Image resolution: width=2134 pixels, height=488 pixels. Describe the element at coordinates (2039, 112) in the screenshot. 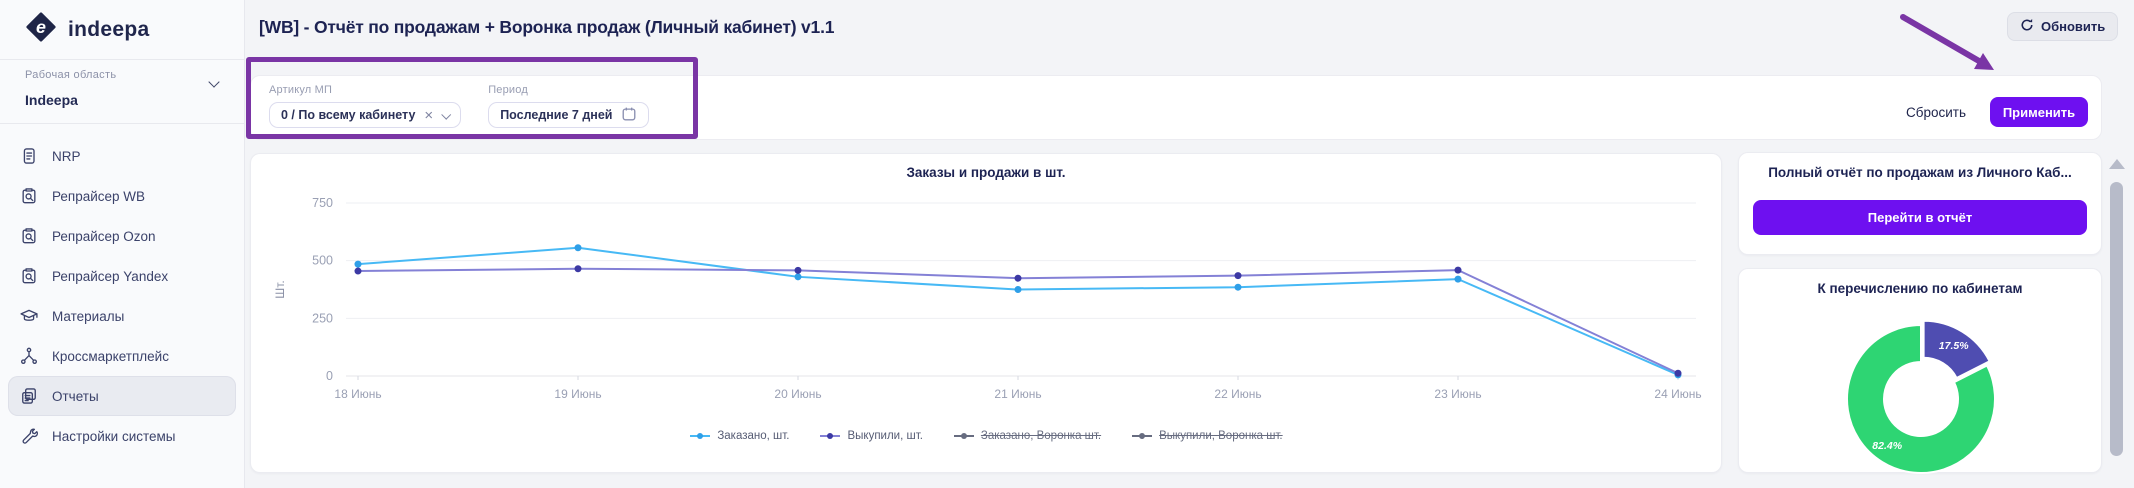

I see `apply-button: Применить` at that location.